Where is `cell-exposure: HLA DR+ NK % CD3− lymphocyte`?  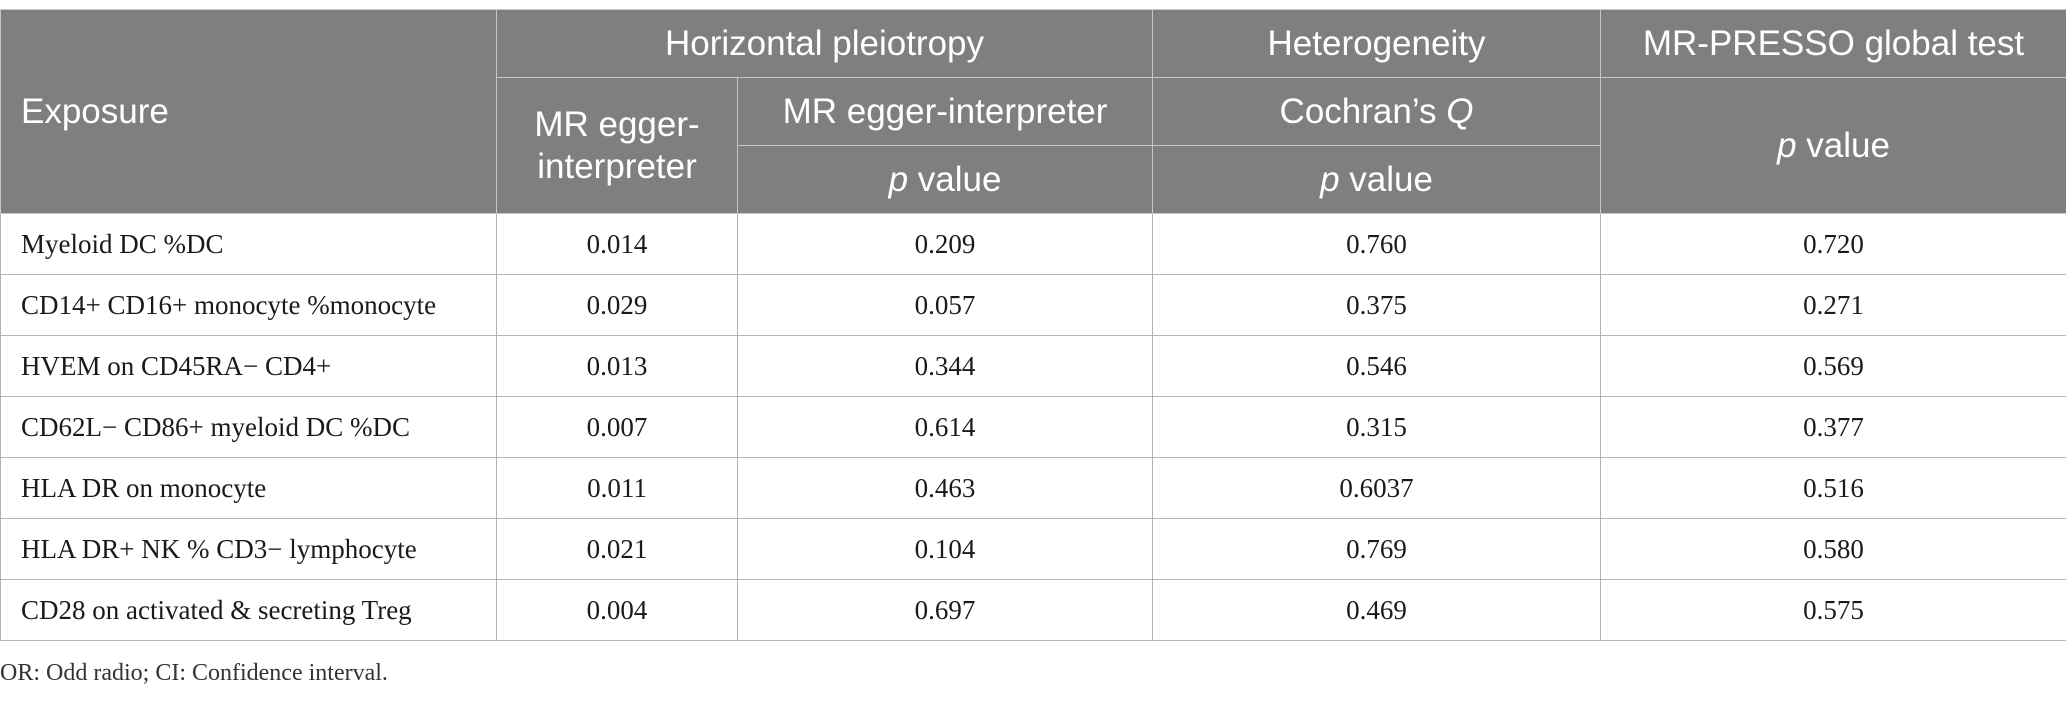 cell-exposure: HLA DR+ NK % CD3− lymphocyte is located at coordinates (248, 549).